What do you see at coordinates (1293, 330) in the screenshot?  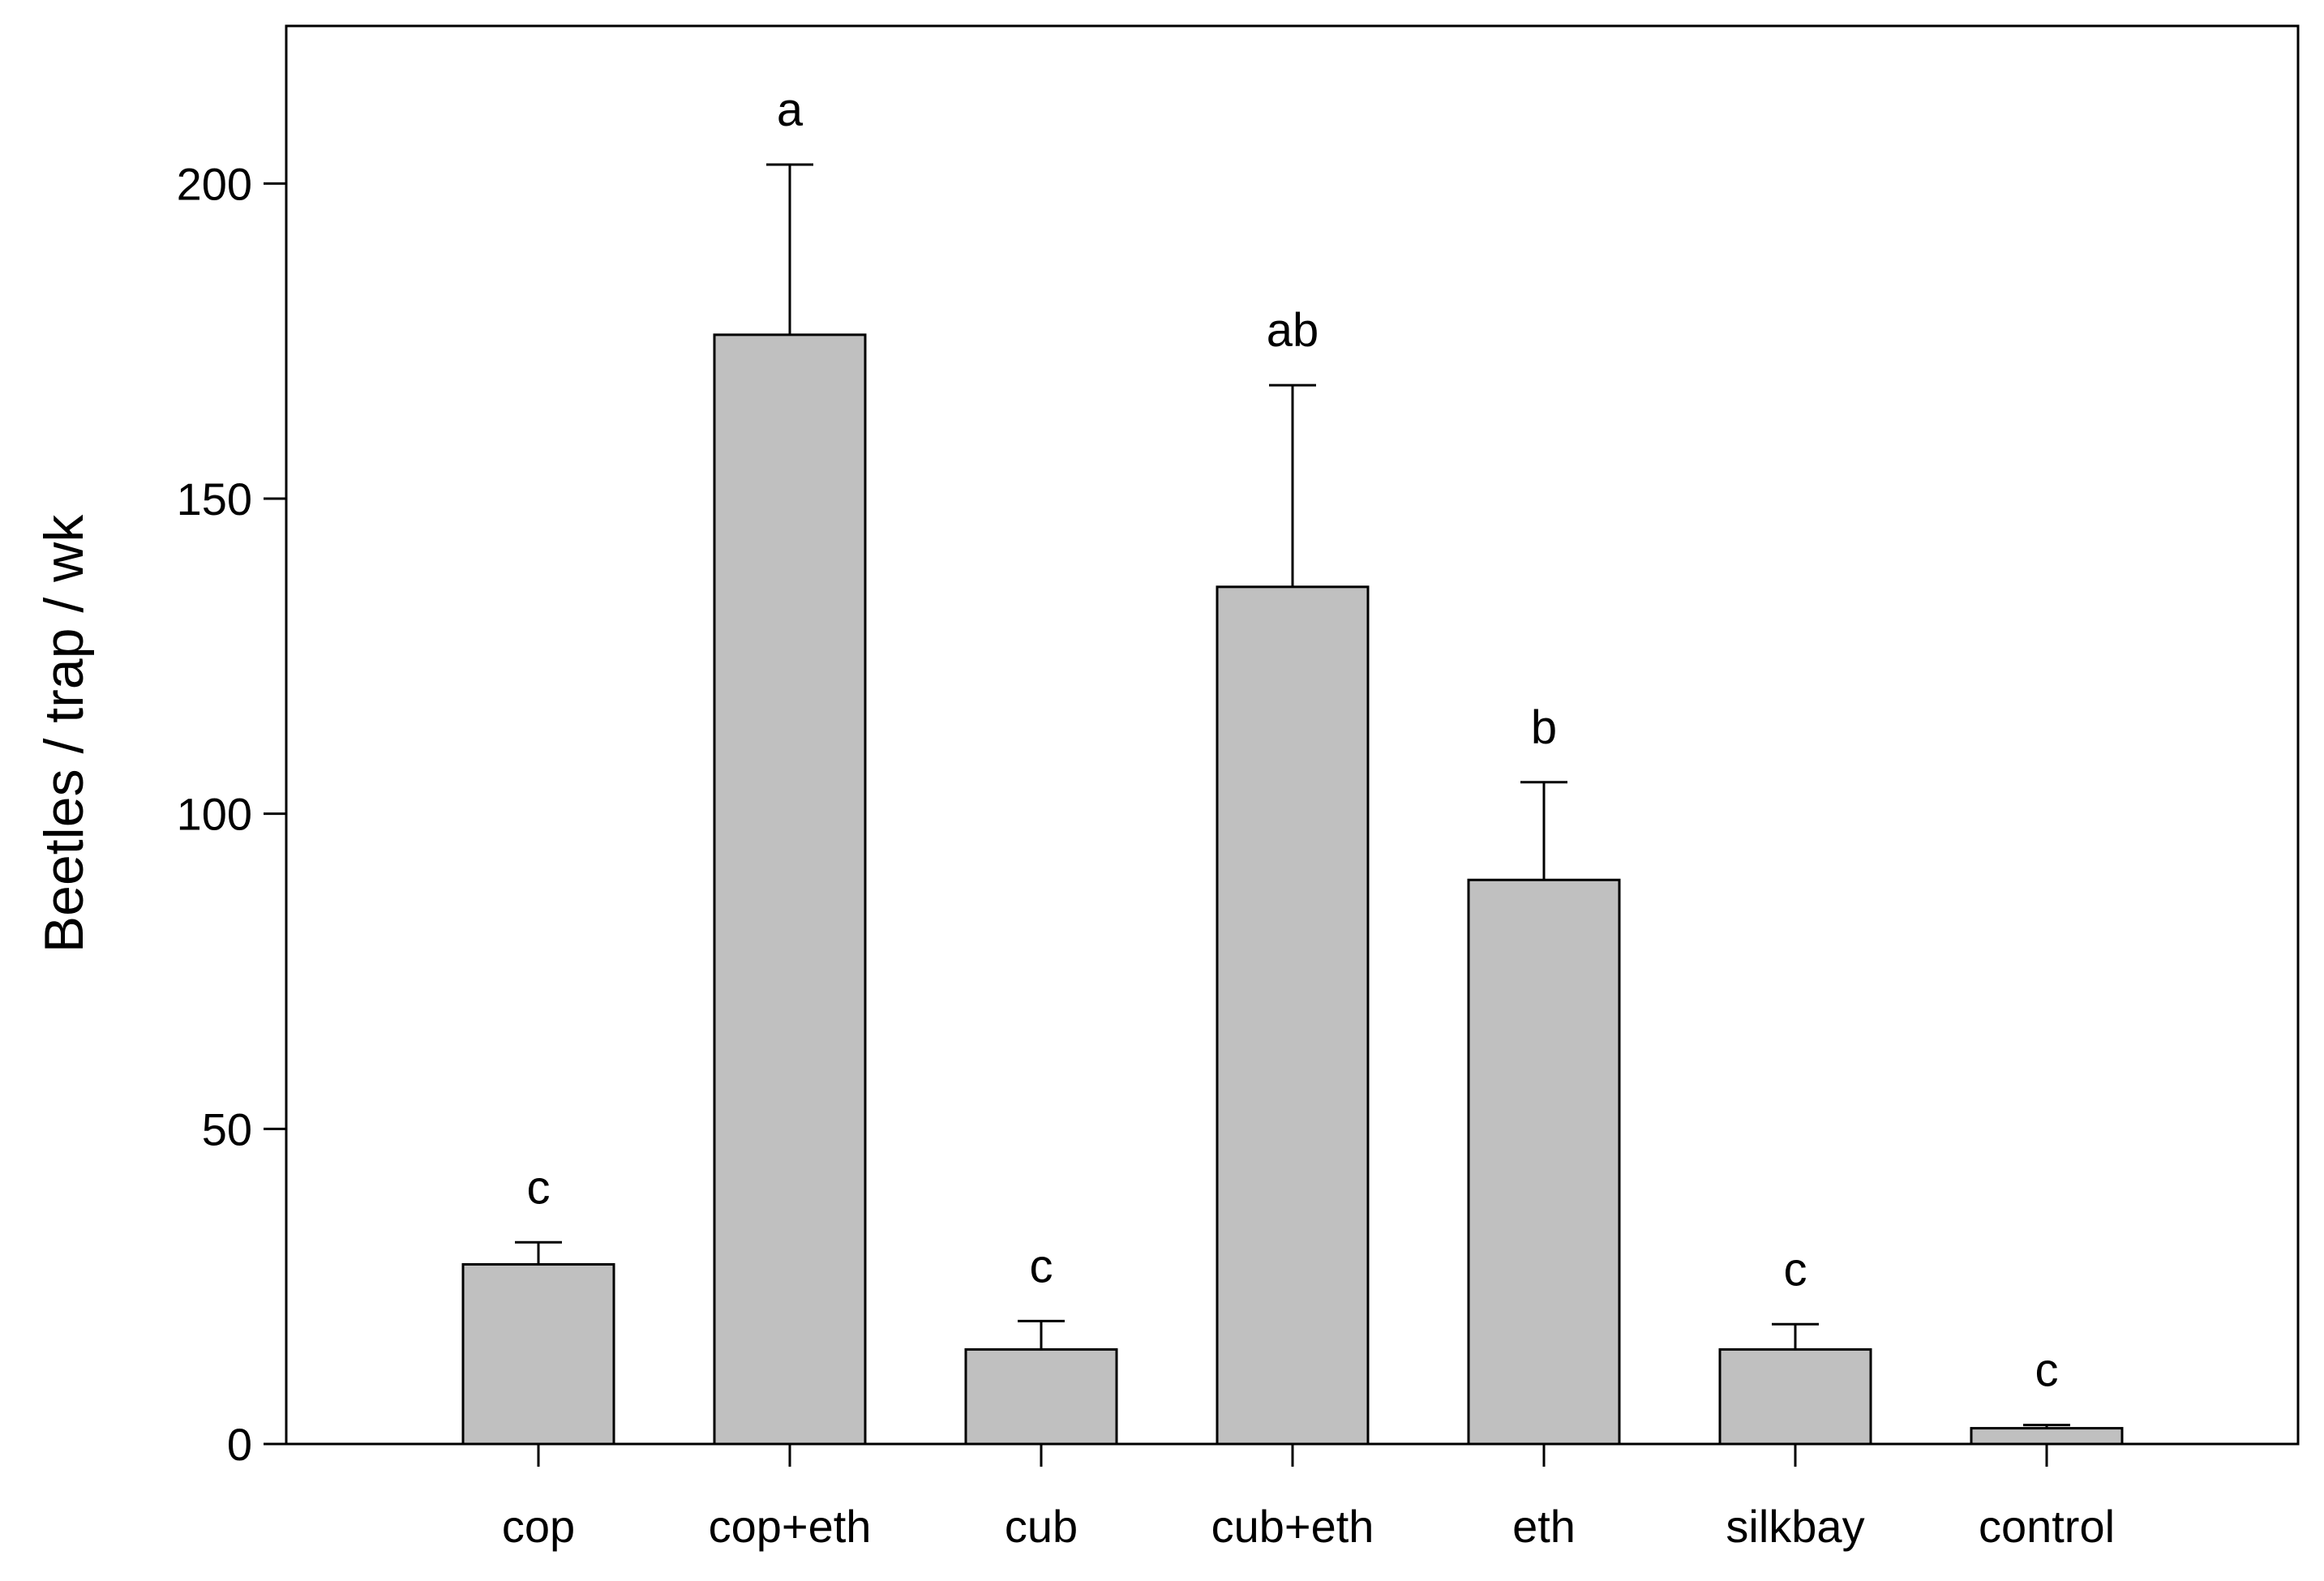 I see `significance-letter-cub+eth: ab` at bounding box center [1293, 330].